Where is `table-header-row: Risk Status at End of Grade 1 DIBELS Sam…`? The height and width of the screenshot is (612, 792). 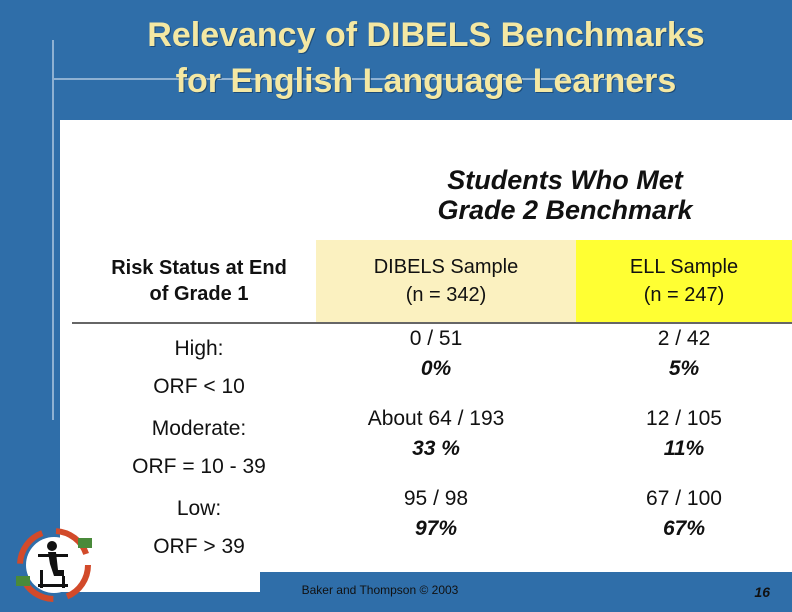 table-header-row: Risk Status at End of Grade 1 DIBELS Sam… is located at coordinates (426, 281).